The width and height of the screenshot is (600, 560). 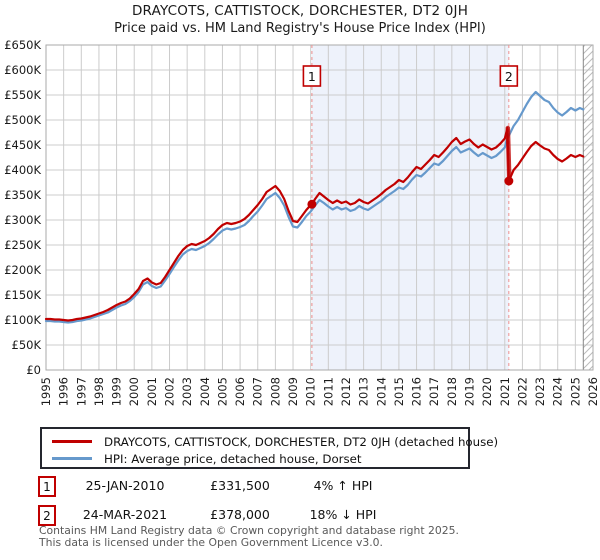 I want to click on sale-1-dot, so click(x=312, y=204).